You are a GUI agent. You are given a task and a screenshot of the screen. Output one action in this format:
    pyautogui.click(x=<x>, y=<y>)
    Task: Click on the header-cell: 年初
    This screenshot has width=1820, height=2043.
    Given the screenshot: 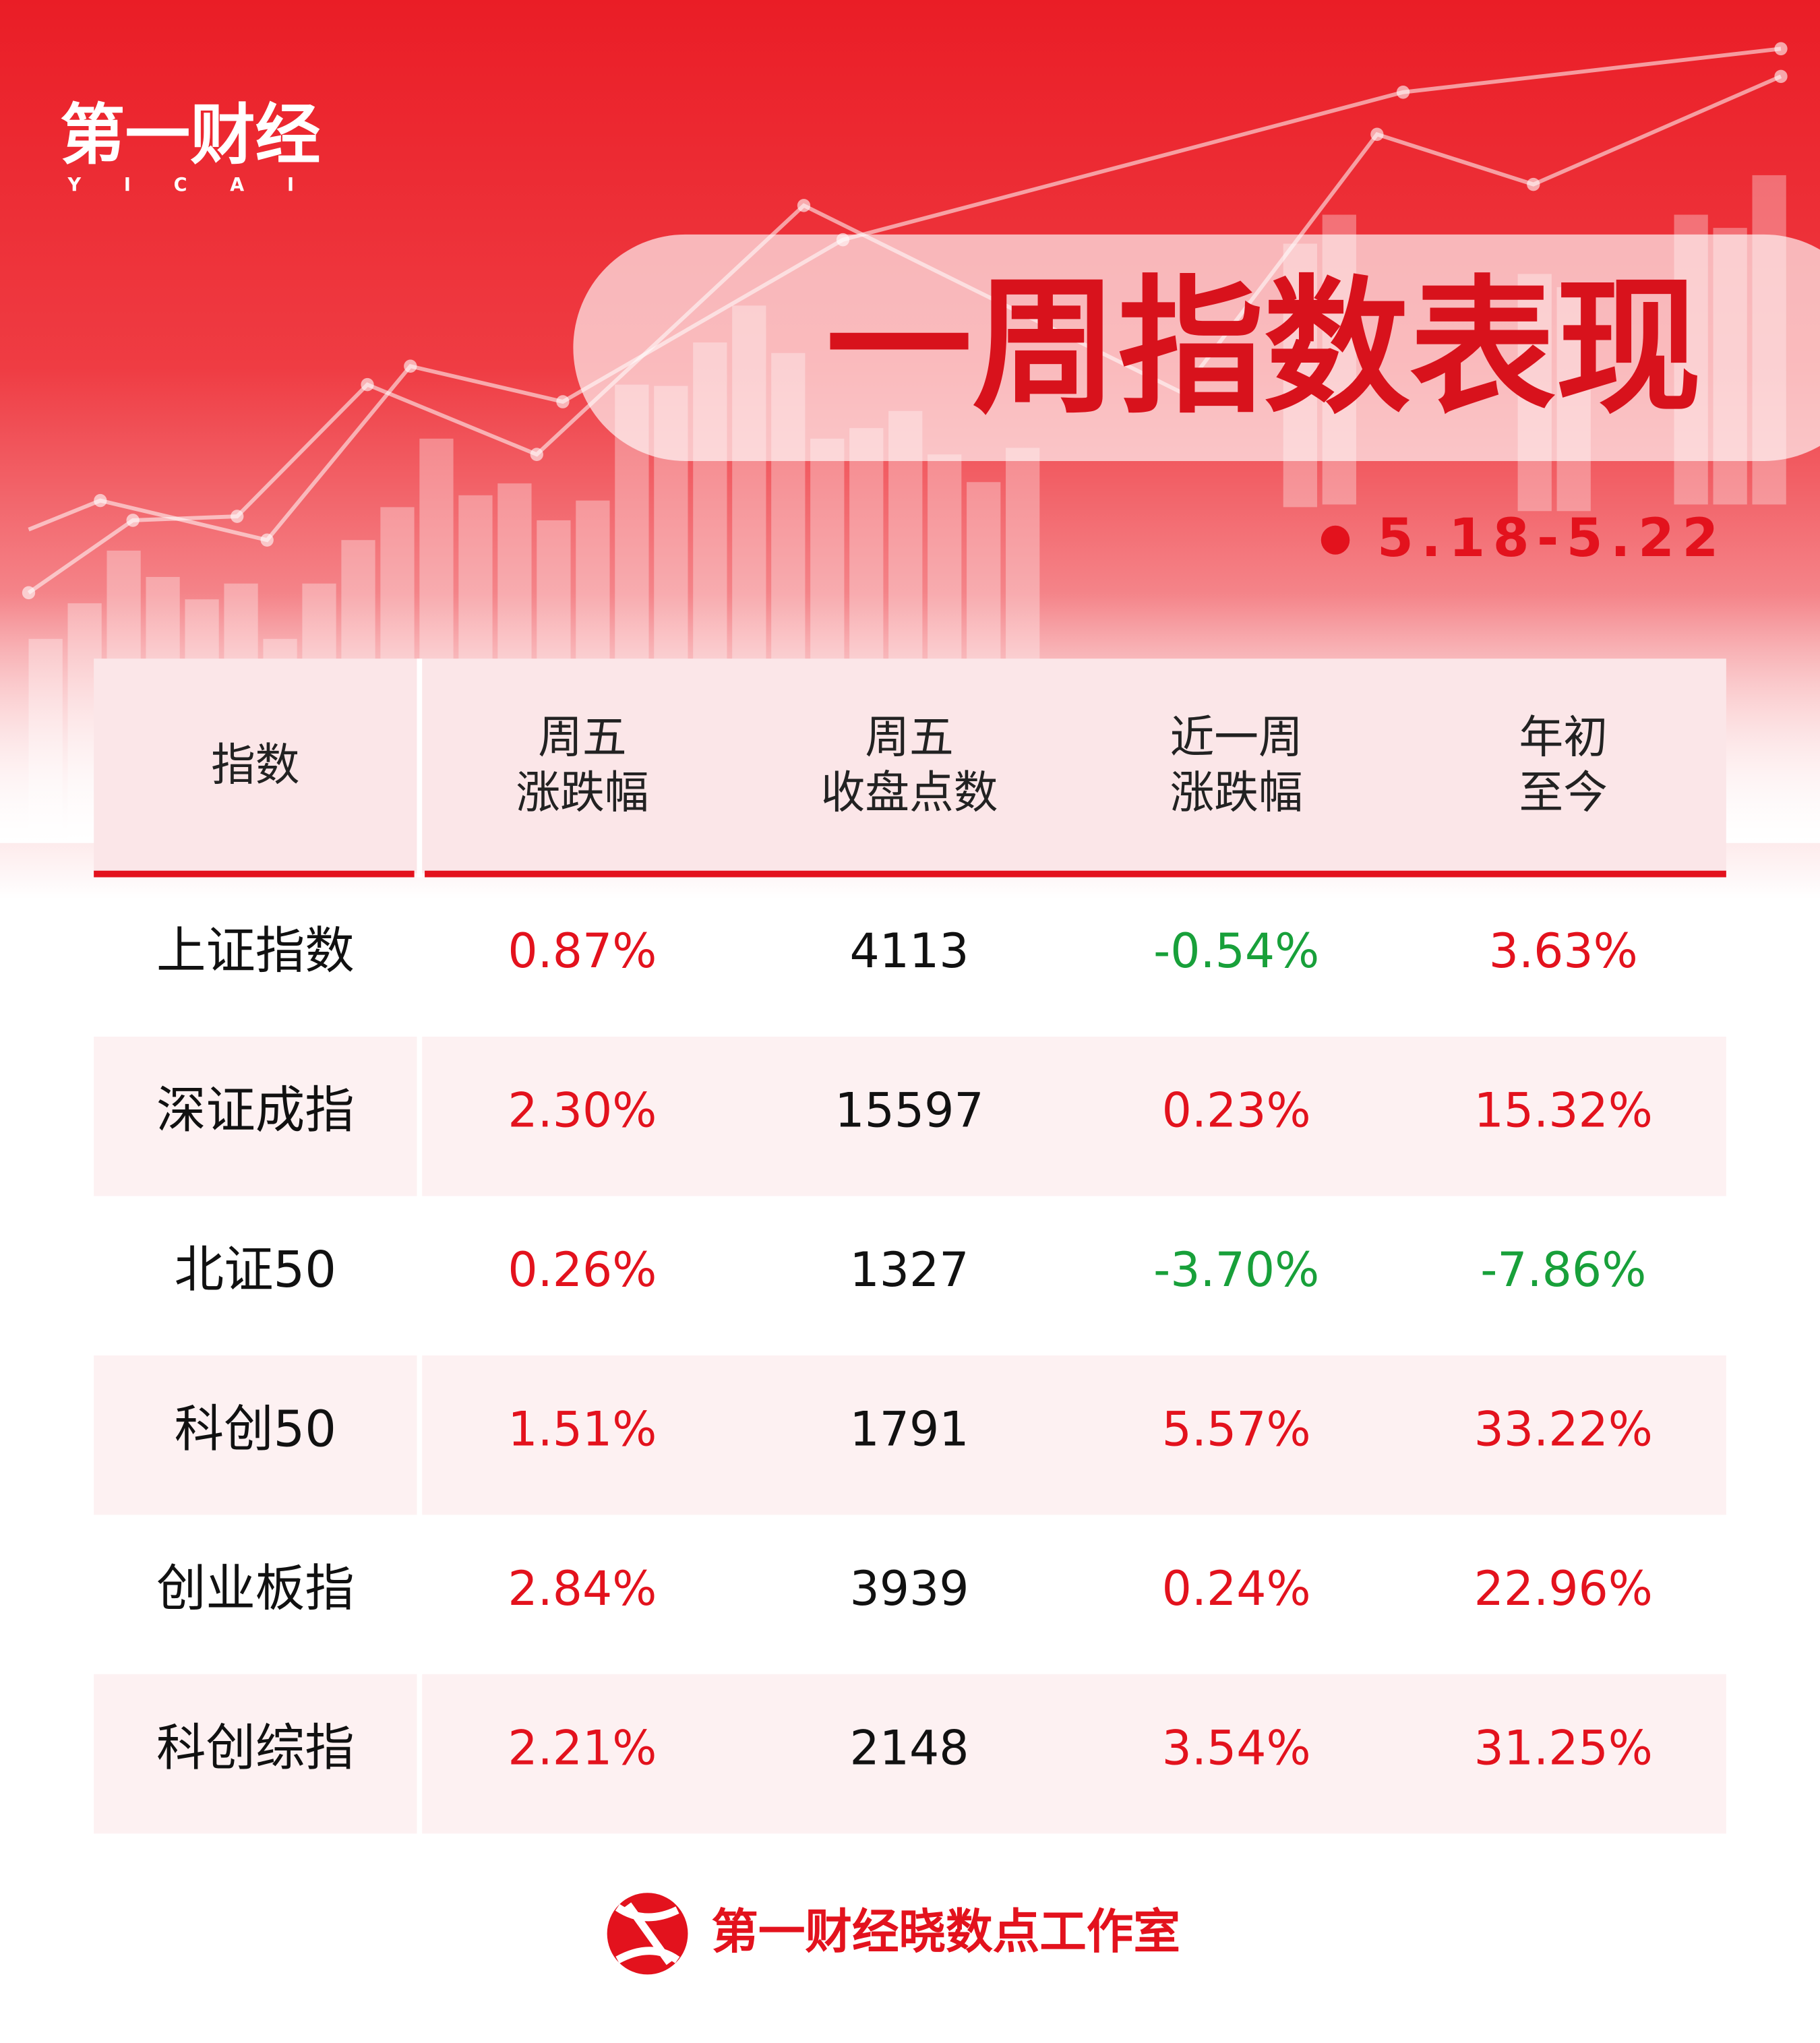 What is the action you would take?
    pyautogui.click(x=1563, y=737)
    